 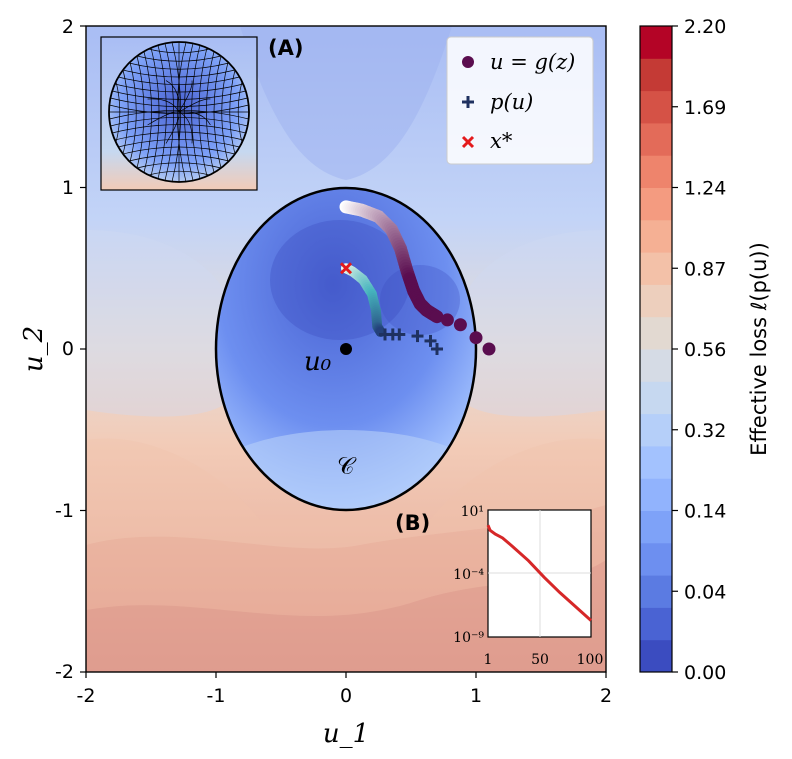 What do you see at coordinates (347, 466) in the screenshot?
I see `region-label: 𝒞` at bounding box center [347, 466].